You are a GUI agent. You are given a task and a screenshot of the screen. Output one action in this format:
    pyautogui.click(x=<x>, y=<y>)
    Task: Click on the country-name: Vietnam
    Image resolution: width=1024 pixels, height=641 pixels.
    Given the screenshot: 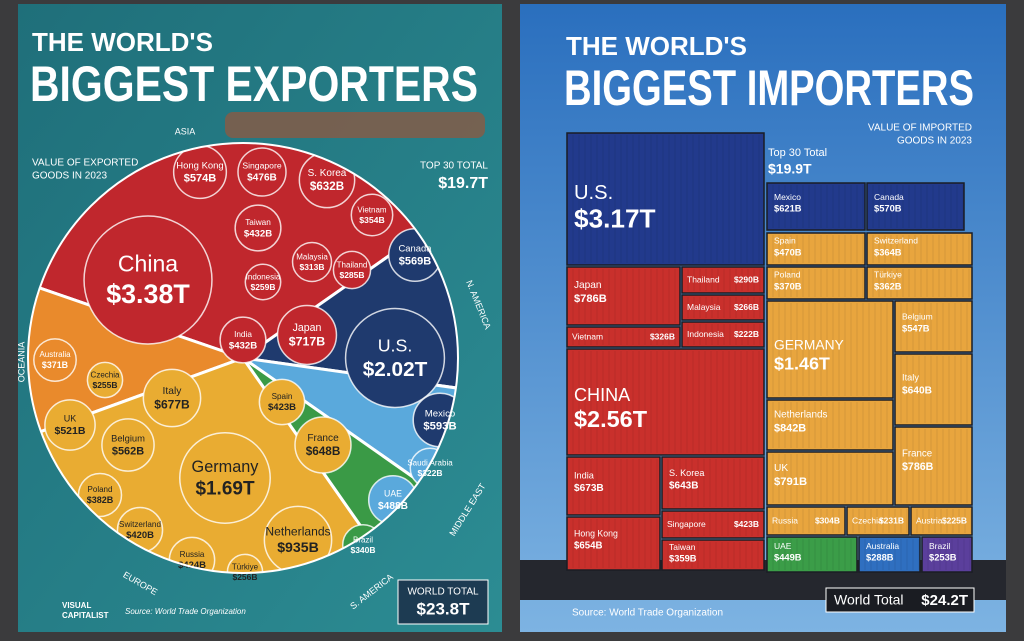 What is the action you would take?
    pyautogui.click(x=372, y=209)
    